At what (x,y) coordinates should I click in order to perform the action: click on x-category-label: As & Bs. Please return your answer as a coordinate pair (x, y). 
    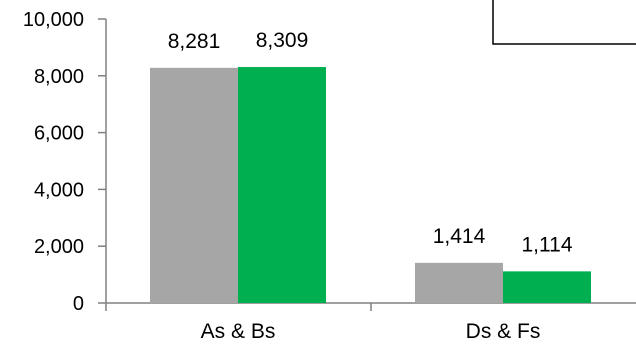
    Looking at the image, I should click on (238, 331).